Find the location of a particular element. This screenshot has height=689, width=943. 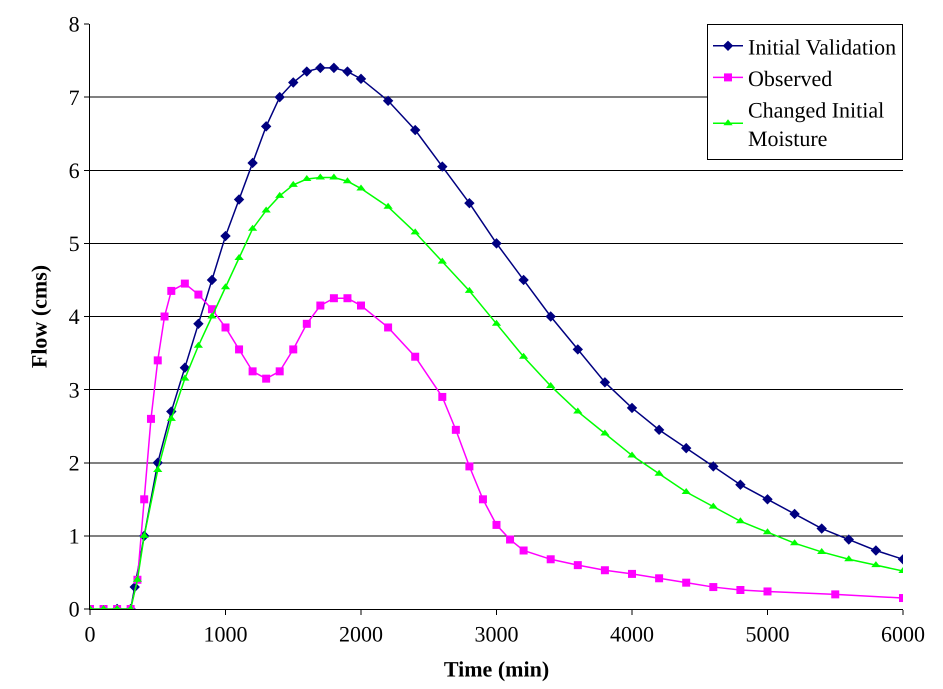

y-tick-label: 8 is located at coordinates (74, 24).